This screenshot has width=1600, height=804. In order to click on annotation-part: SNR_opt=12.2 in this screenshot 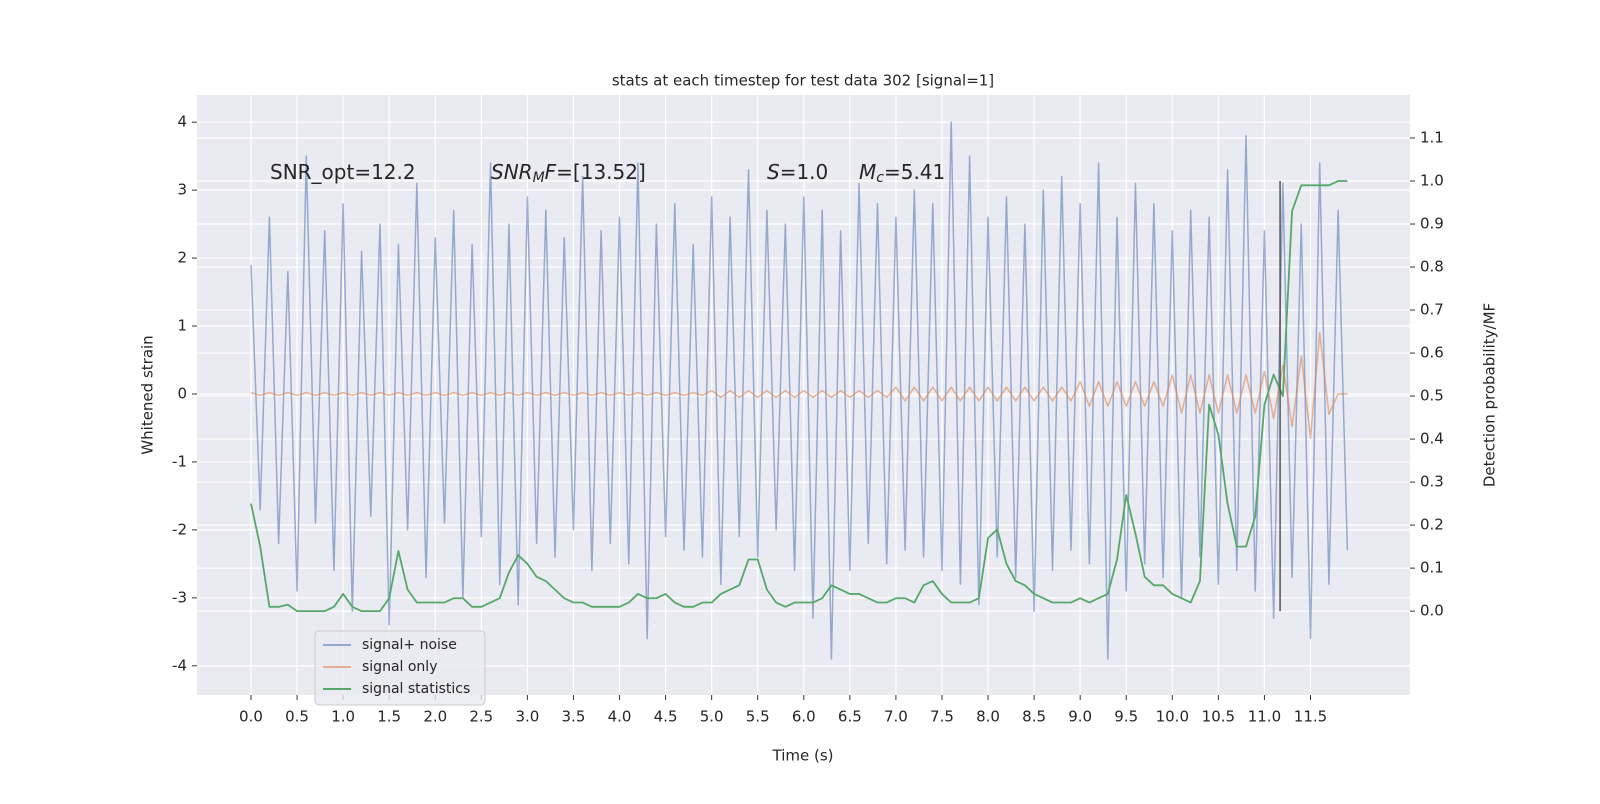, I will do `click(343, 172)`.